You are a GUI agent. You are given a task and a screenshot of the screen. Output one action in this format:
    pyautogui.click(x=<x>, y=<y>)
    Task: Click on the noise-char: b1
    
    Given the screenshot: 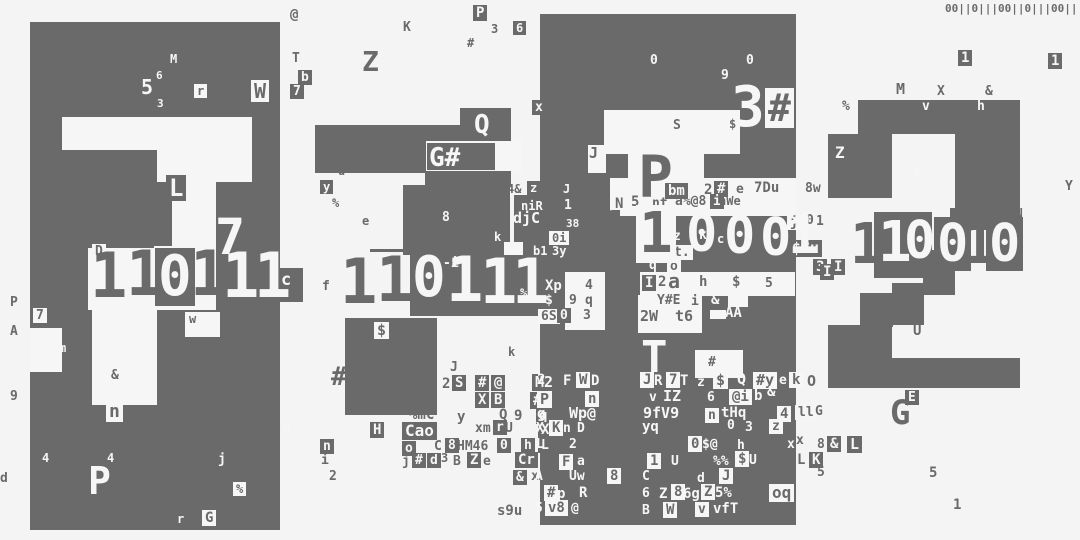 What is the action you would take?
    pyautogui.click(x=540, y=251)
    